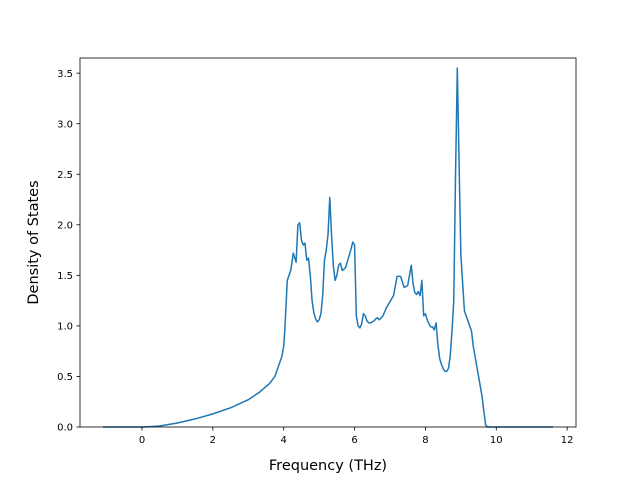 Image resolution: width=640 pixels, height=480 pixels. What do you see at coordinates (34, 242) in the screenshot?
I see `y-axis-label: Density of States` at bounding box center [34, 242].